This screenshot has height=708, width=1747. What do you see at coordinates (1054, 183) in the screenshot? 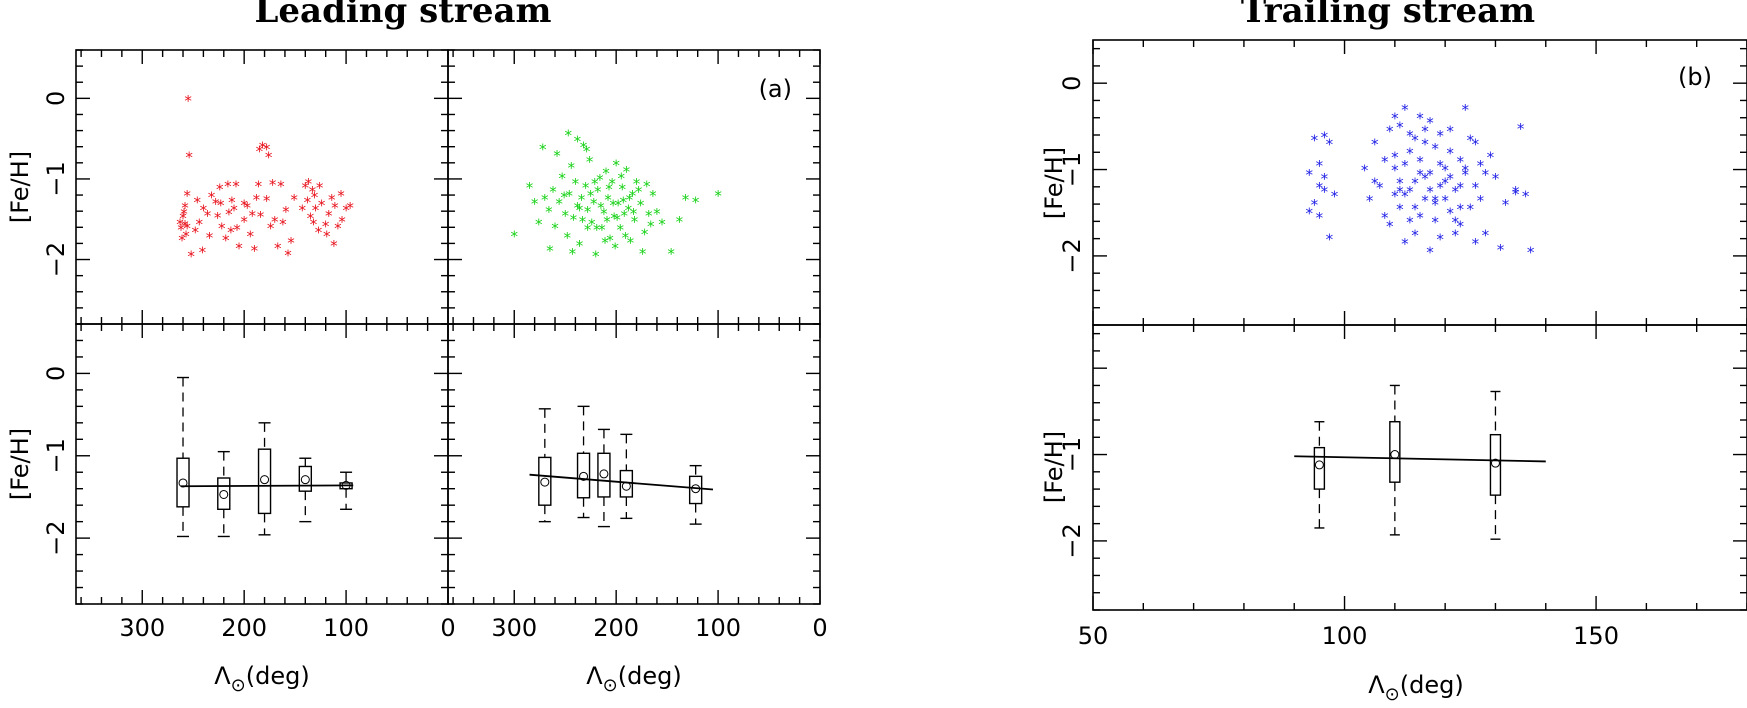
I see `trailing-top-ylabel: [Fe/H]` at bounding box center [1054, 183].